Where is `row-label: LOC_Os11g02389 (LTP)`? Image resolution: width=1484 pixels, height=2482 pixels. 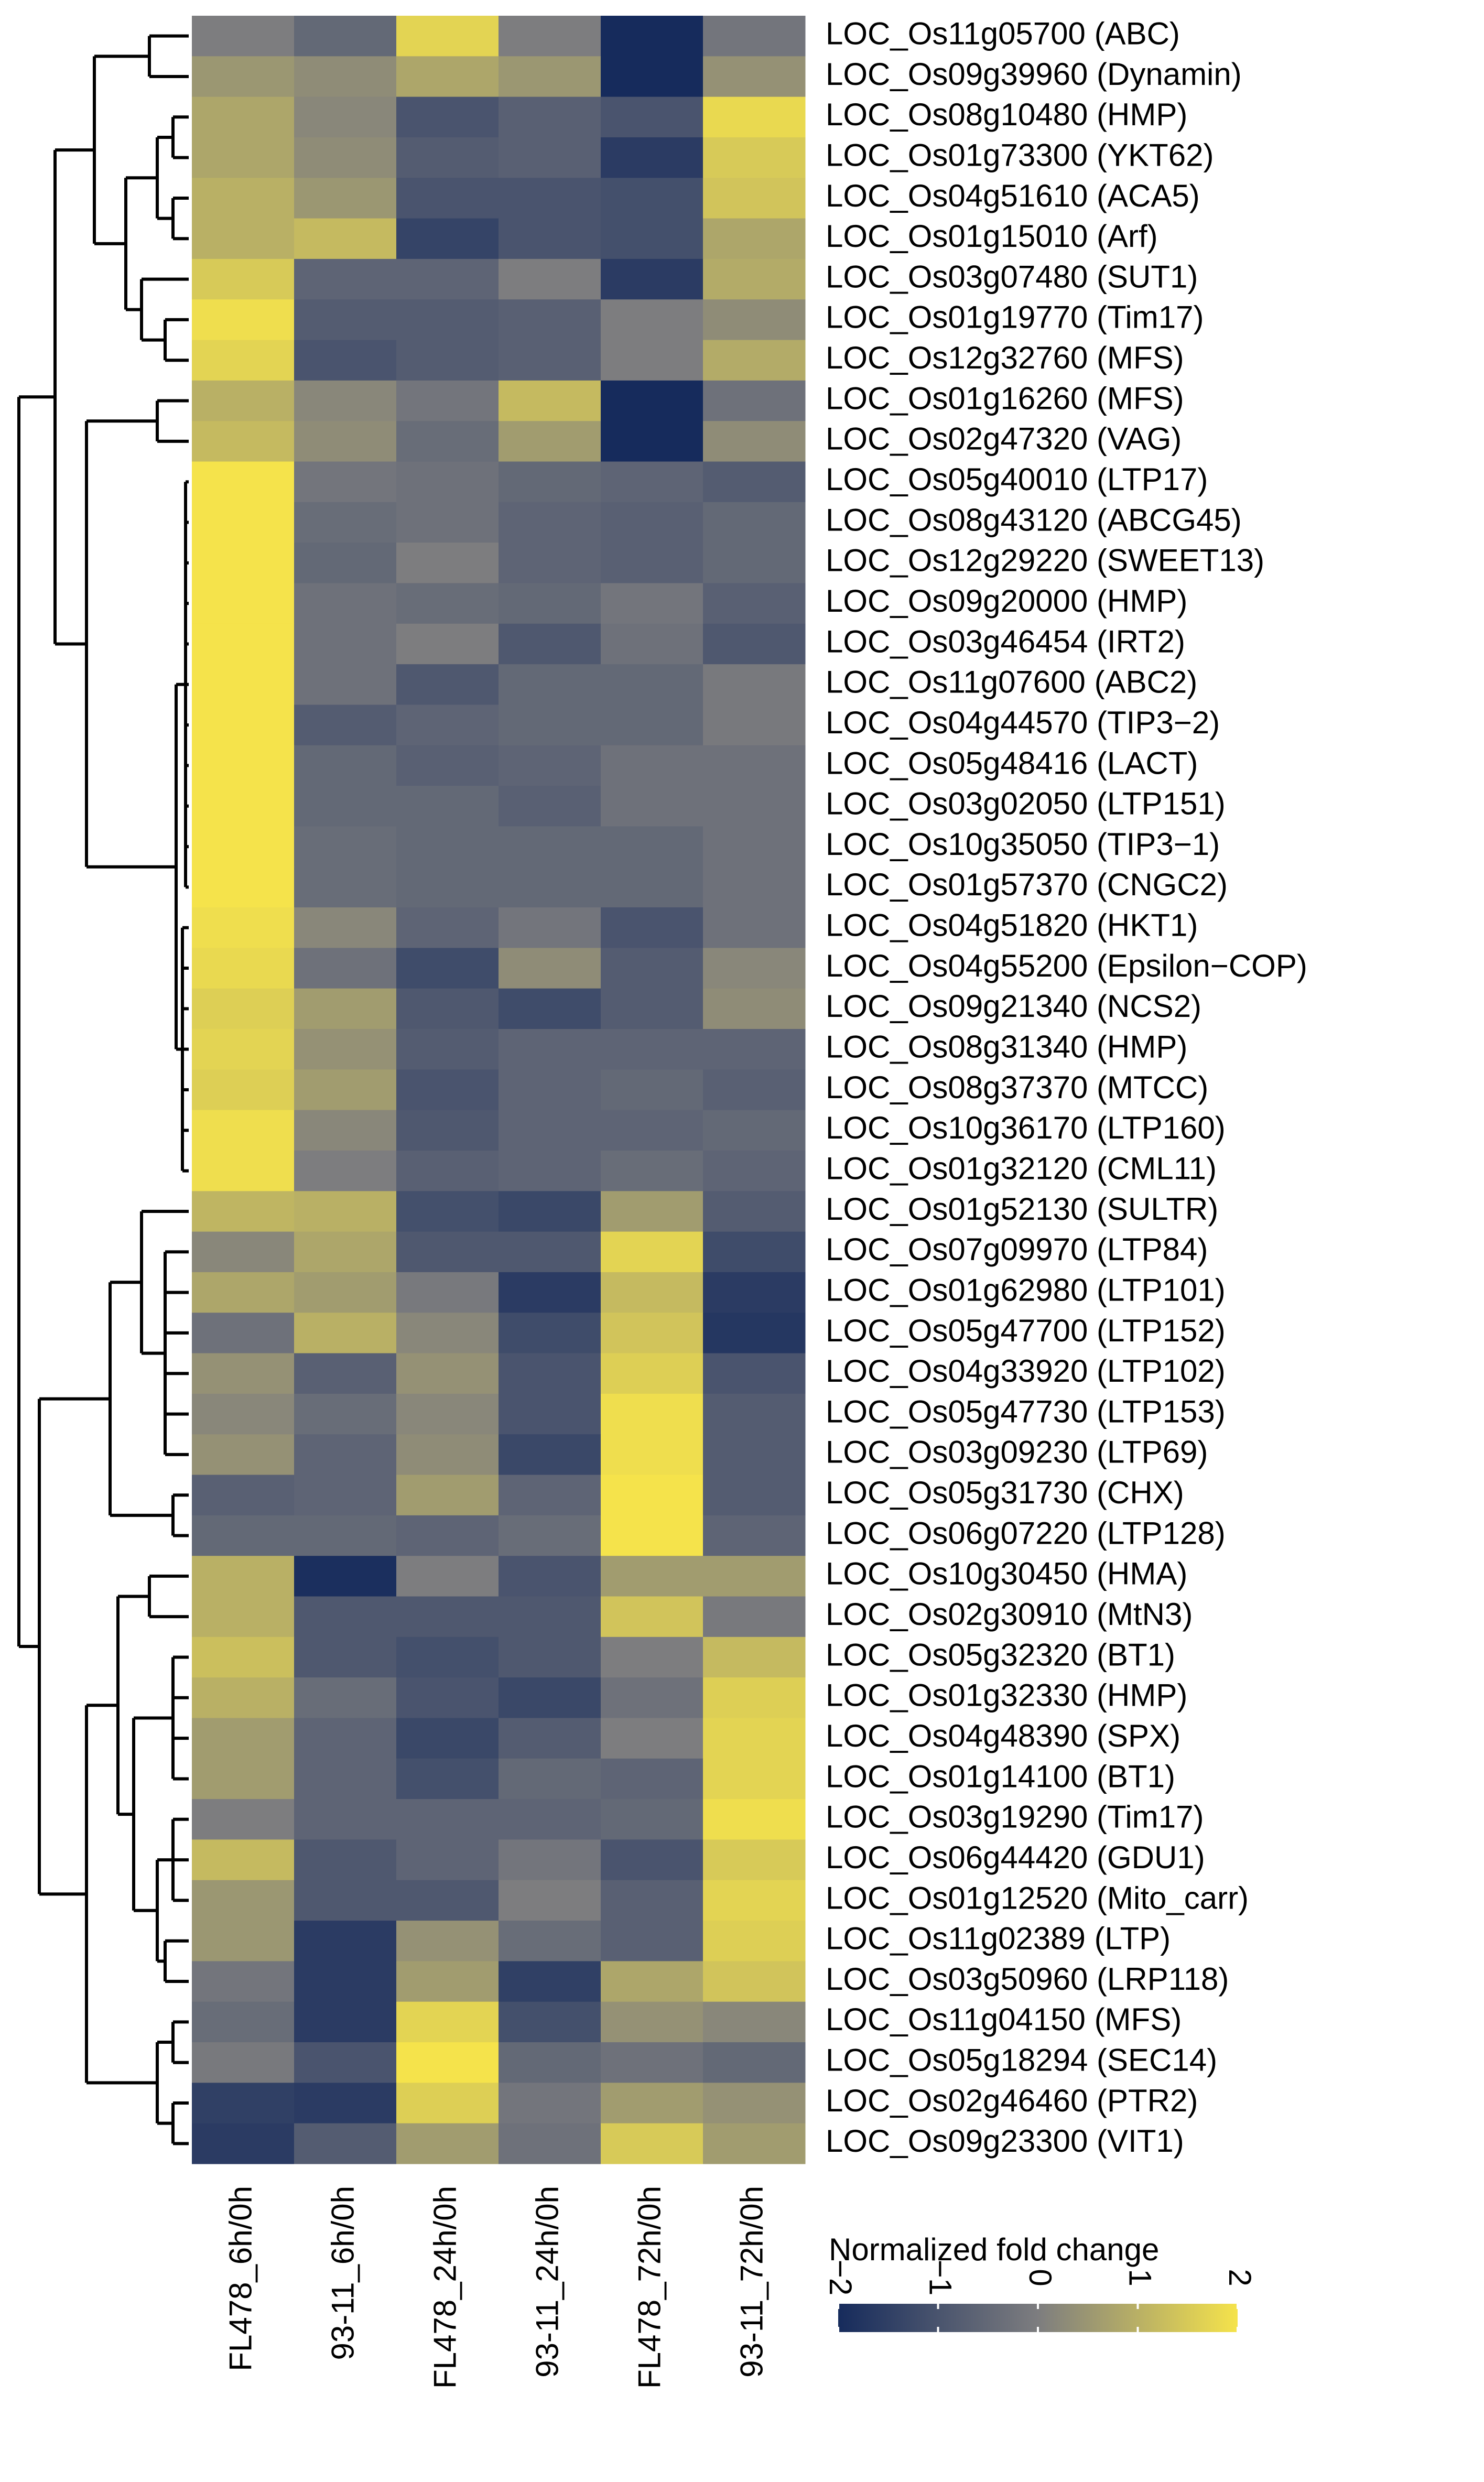
row-label: LOC_Os11g02389 (LTP) is located at coordinates (998, 1938).